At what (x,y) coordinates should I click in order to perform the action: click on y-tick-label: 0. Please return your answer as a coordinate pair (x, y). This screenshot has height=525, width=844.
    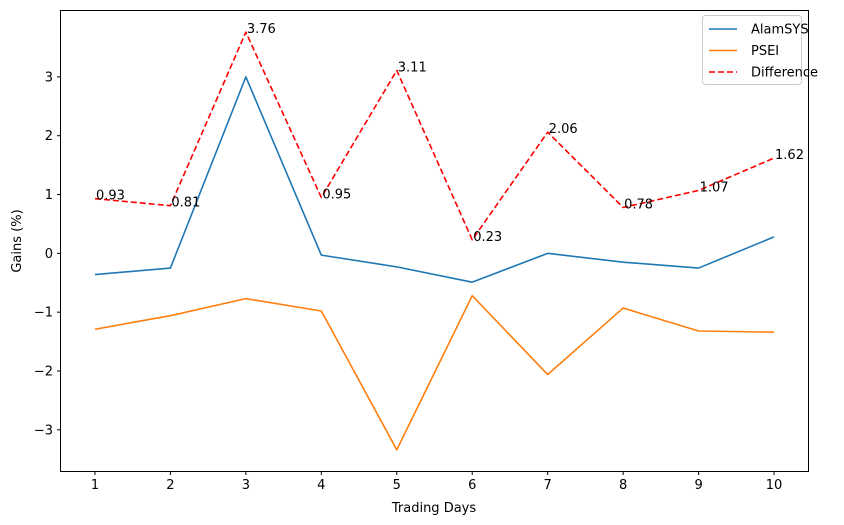
    Looking at the image, I should click on (49, 254).